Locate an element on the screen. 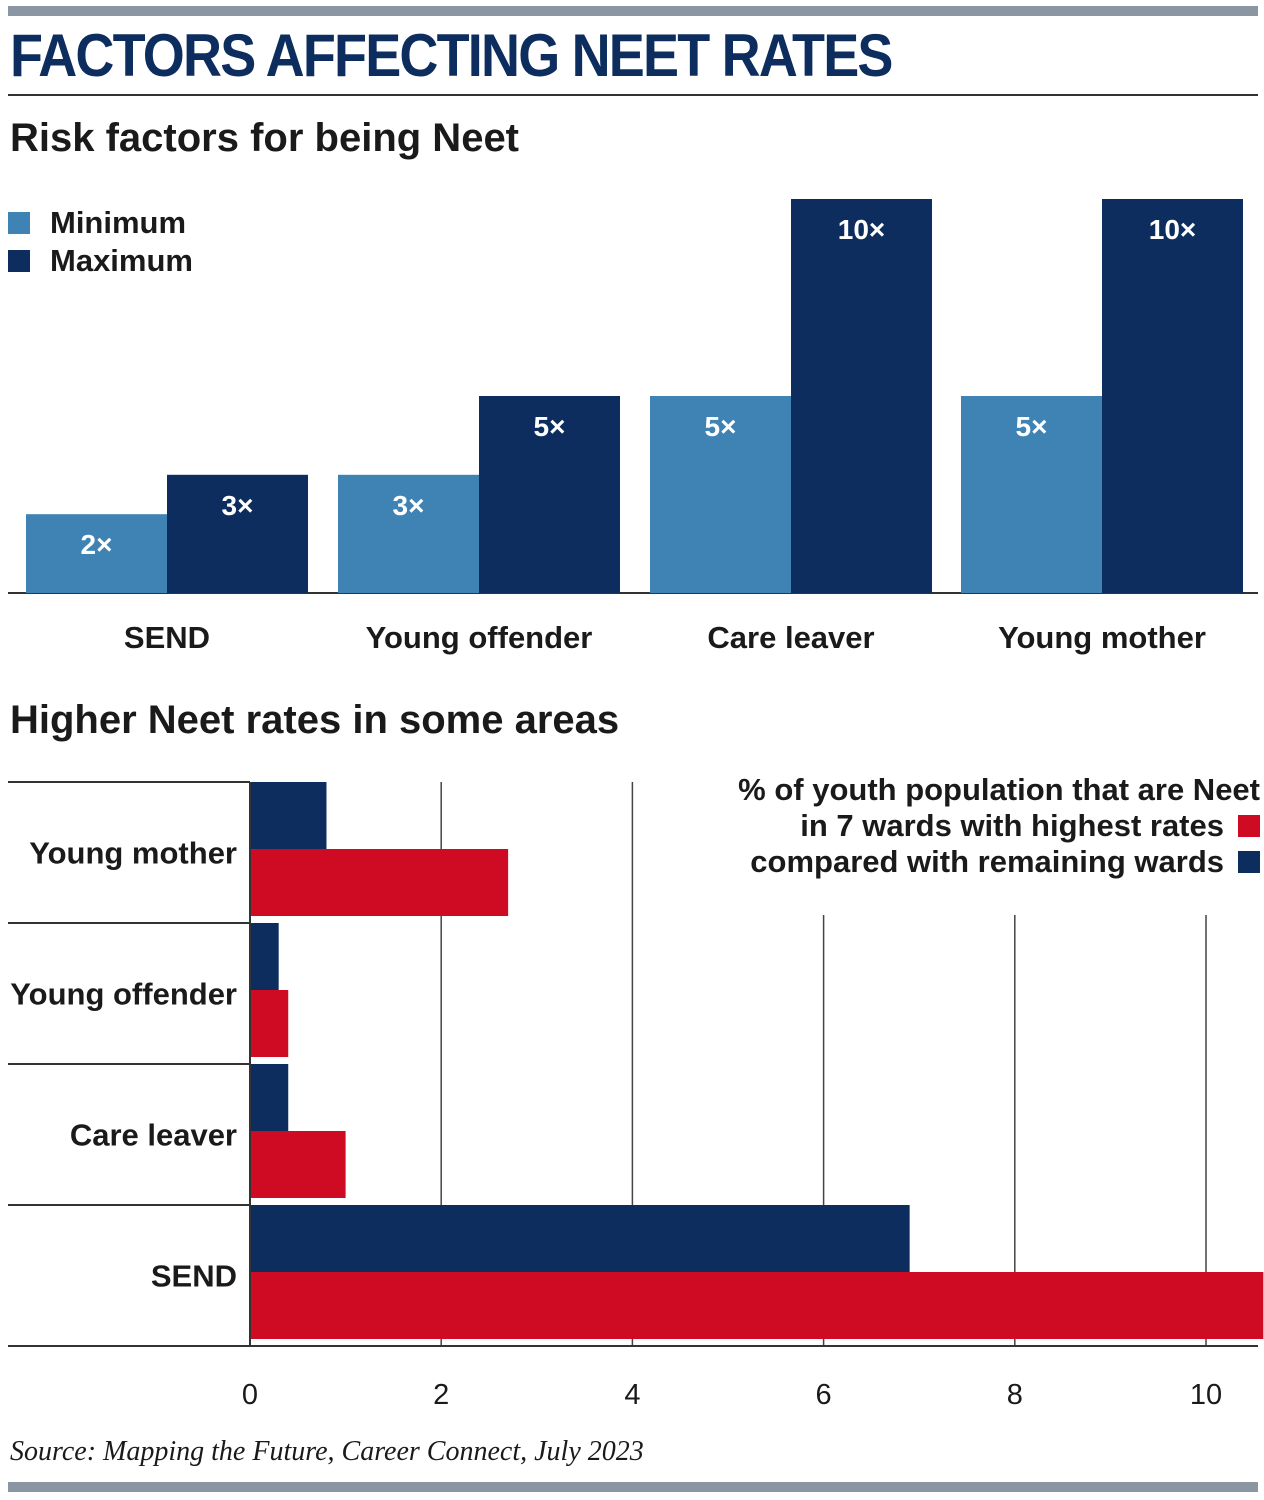 The width and height of the screenshot is (1264, 1500). bar-minimum-send is located at coordinates (96, 553).